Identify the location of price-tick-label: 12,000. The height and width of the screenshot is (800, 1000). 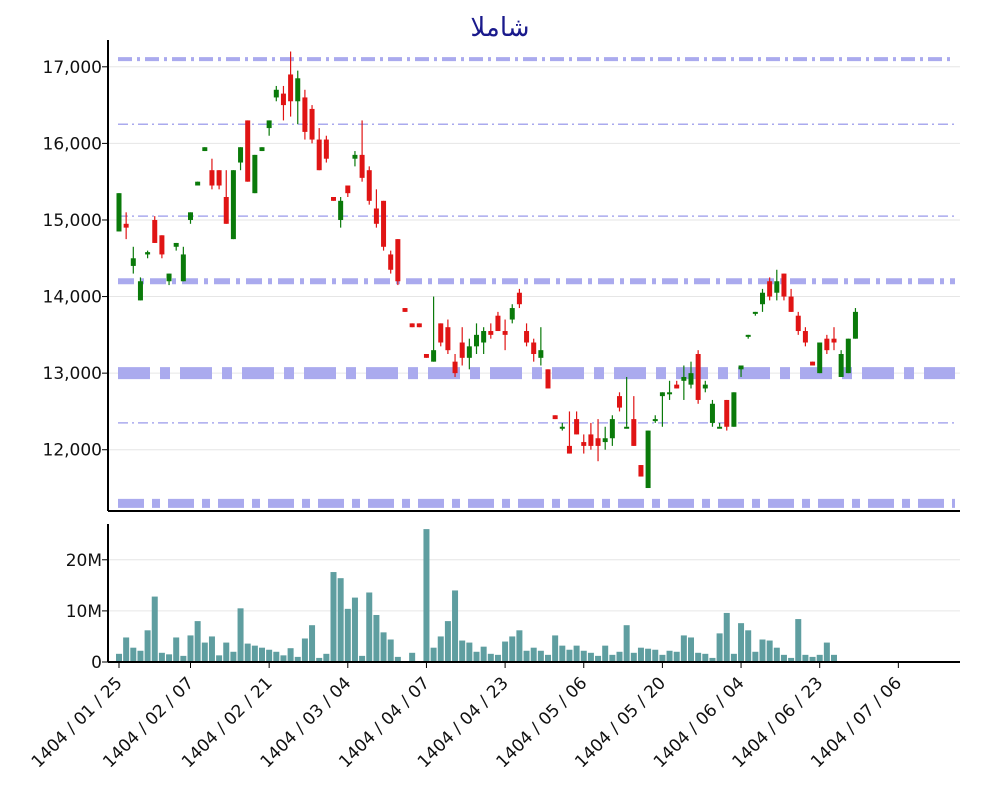
(72, 451).